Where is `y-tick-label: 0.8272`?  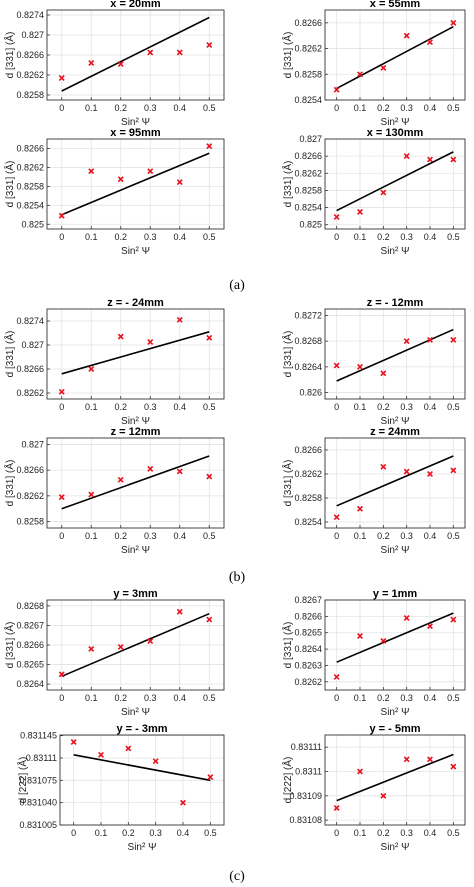 y-tick-label: 0.8272 is located at coordinates (308, 315).